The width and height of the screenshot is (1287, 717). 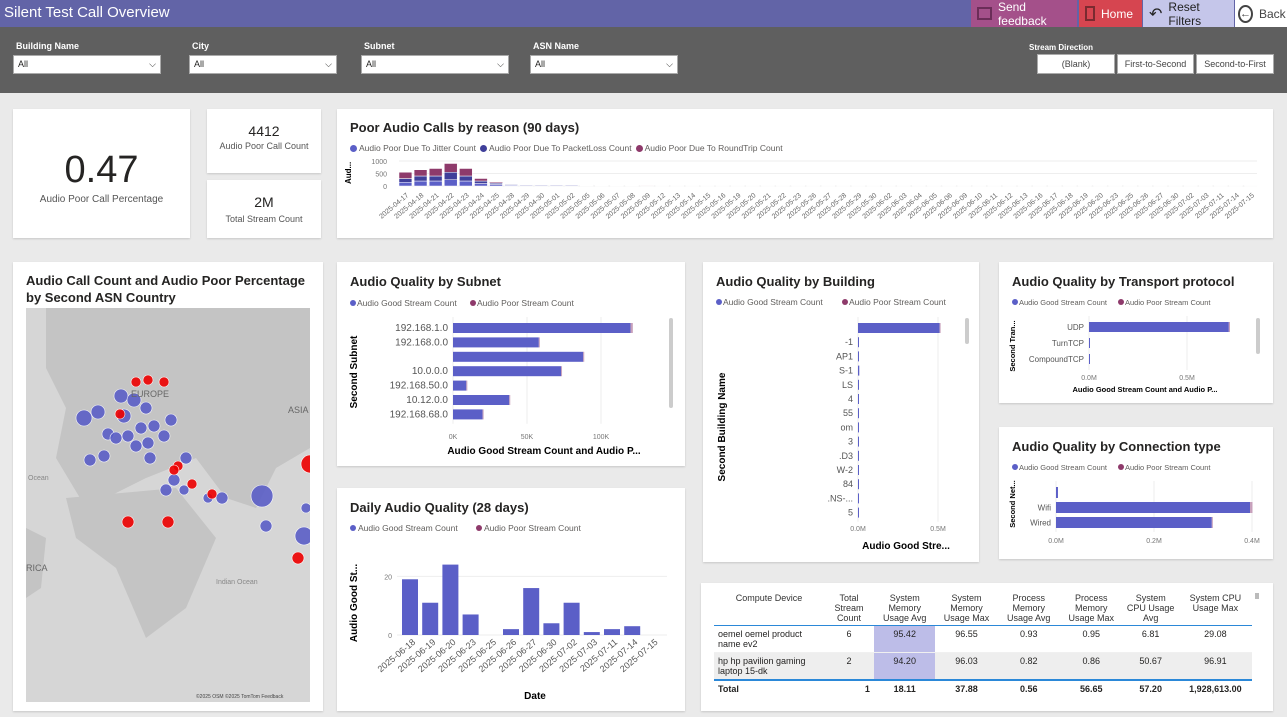 I want to click on map-attribution: ©2025 OSM ©2025 TomTom Feedback, so click(x=240, y=696).